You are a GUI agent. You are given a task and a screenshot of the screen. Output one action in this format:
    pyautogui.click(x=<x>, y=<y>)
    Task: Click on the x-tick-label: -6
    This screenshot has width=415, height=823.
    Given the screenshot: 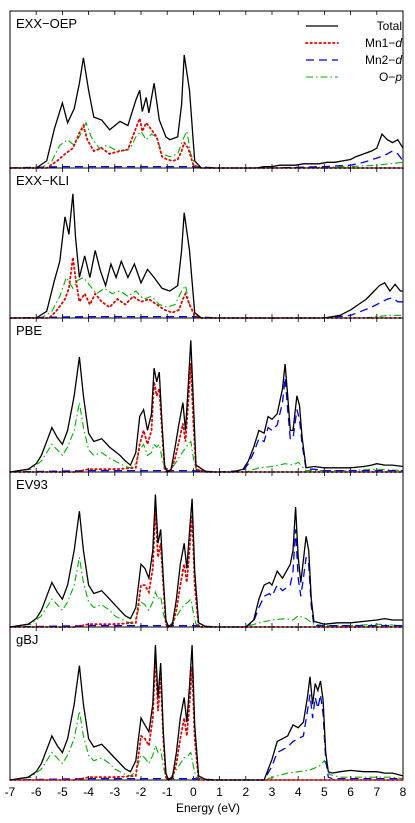 What is the action you would take?
    pyautogui.click(x=36, y=792)
    